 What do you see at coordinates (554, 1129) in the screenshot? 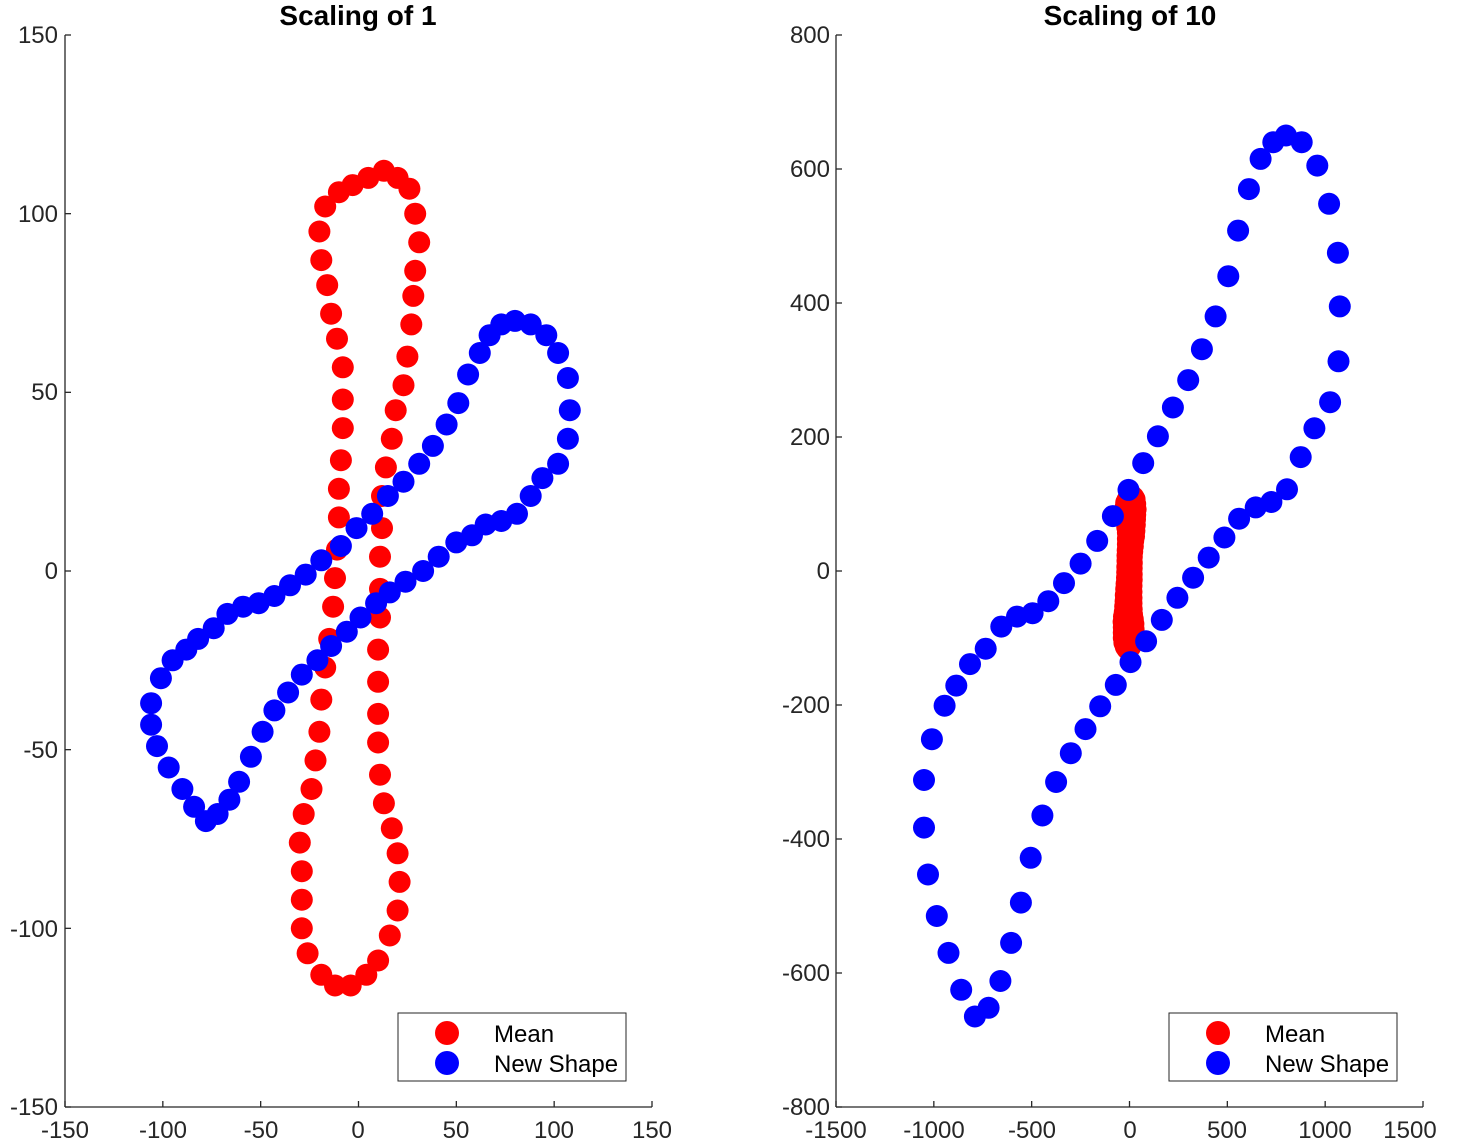
I see `x-tick-label: 100` at bounding box center [554, 1129].